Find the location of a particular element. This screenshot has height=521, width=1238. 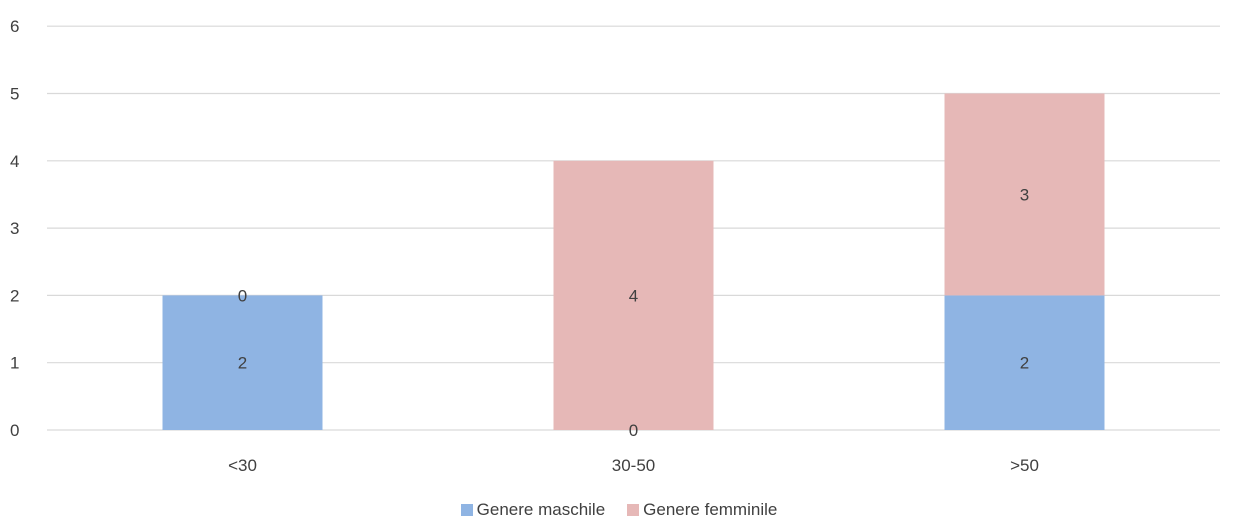

y-tick-label: 5 is located at coordinates (14, 94).